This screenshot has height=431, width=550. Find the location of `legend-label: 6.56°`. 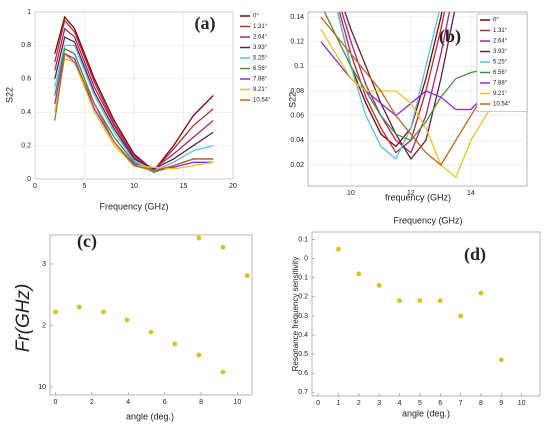

legend-label: 6.56° is located at coordinates (500, 73).